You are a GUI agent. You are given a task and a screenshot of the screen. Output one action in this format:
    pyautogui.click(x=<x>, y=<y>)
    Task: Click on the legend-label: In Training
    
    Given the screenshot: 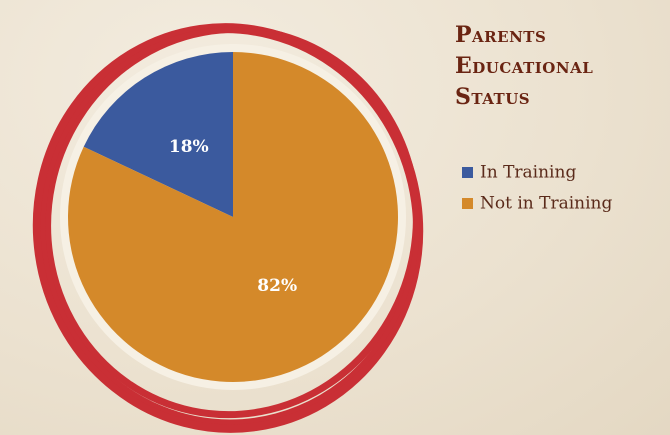 What is the action you would take?
    pyautogui.click(x=528, y=173)
    